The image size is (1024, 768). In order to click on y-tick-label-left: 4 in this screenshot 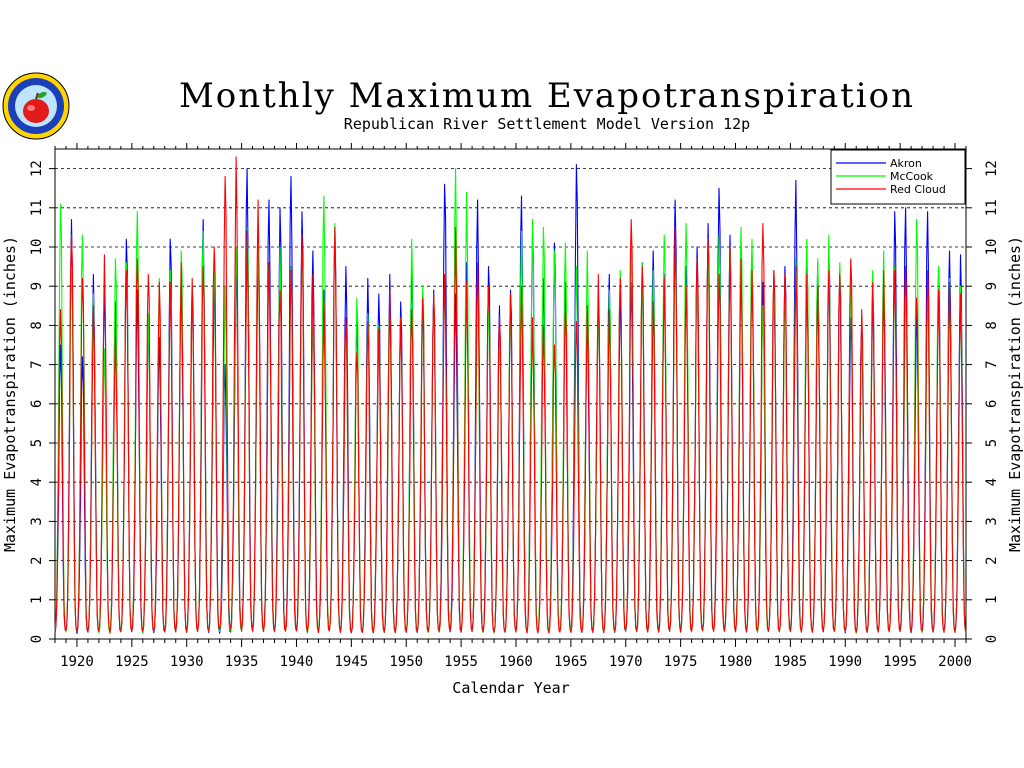, I will do `click(37, 482)`.